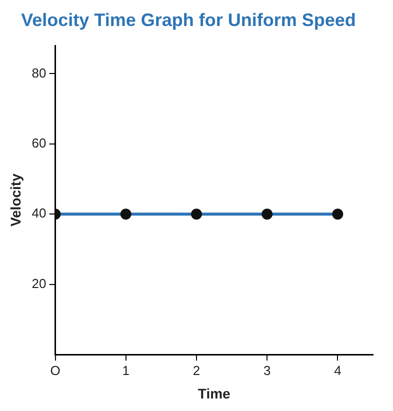 The width and height of the screenshot is (393, 411). Describe the element at coordinates (39, 72) in the screenshot. I see `y-tick-label: 80` at that location.